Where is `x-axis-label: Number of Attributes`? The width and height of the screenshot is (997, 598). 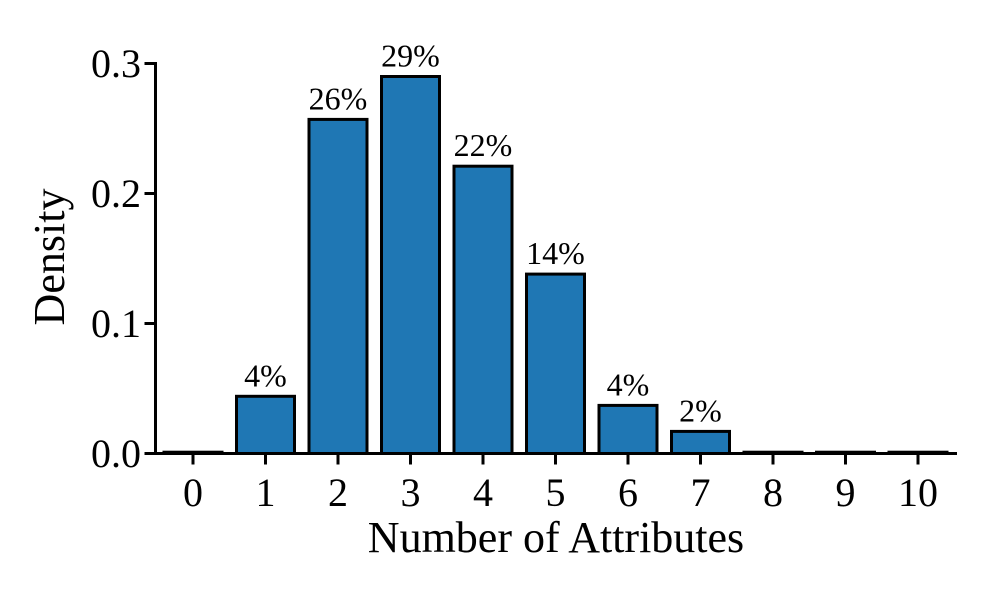 x-axis-label: Number of Attributes is located at coordinates (556, 537).